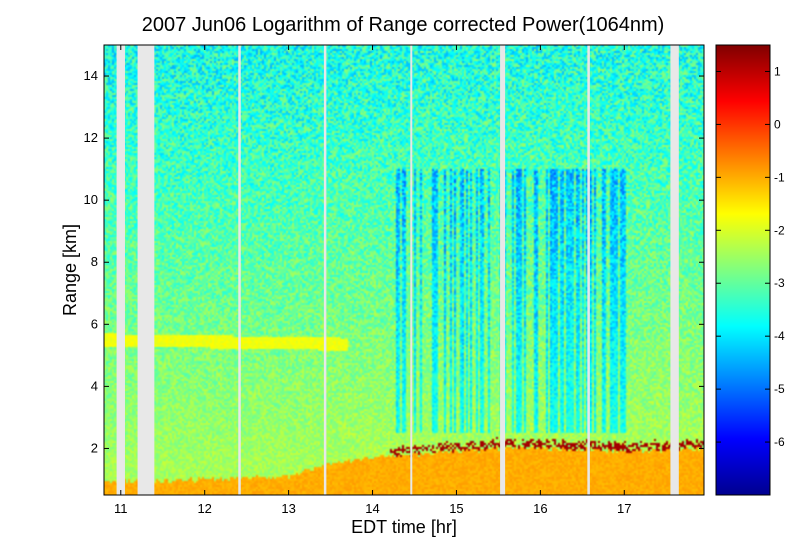  What do you see at coordinates (121, 508) in the screenshot?
I see `x-tick-label: 11` at bounding box center [121, 508].